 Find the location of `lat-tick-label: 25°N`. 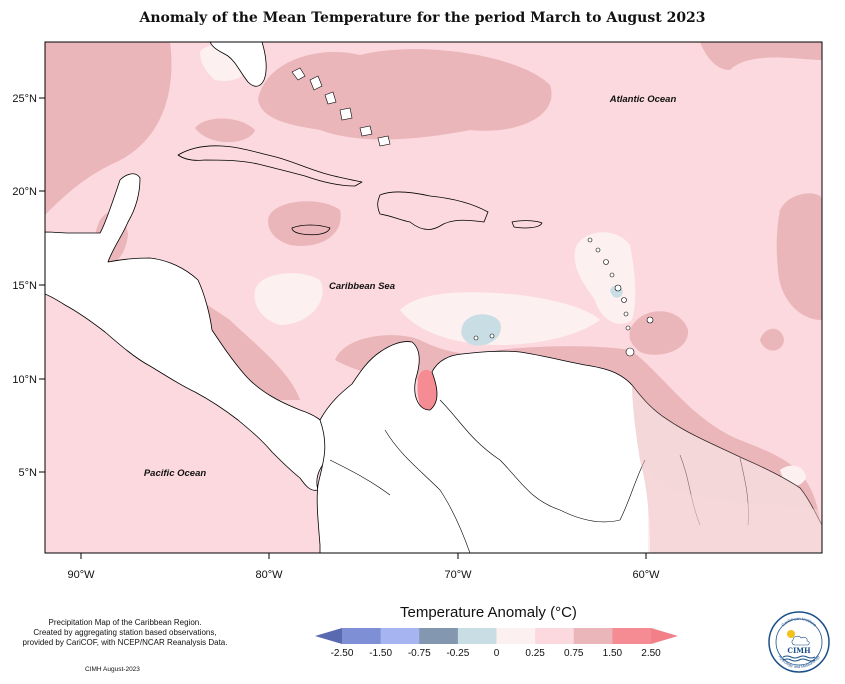

lat-tick-label: 25°N is located at coordinates (24, 99).